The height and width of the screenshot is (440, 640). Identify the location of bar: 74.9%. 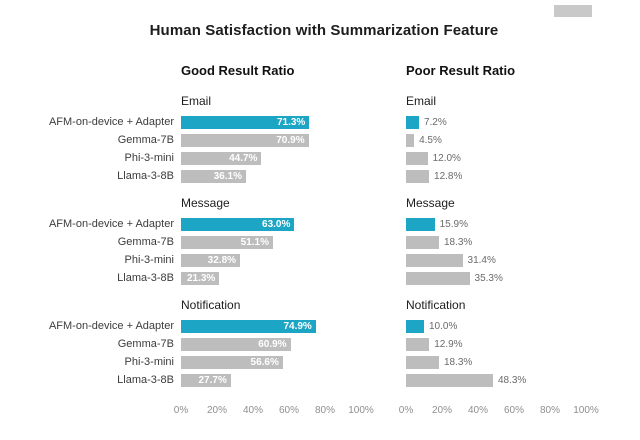
(248, 326).